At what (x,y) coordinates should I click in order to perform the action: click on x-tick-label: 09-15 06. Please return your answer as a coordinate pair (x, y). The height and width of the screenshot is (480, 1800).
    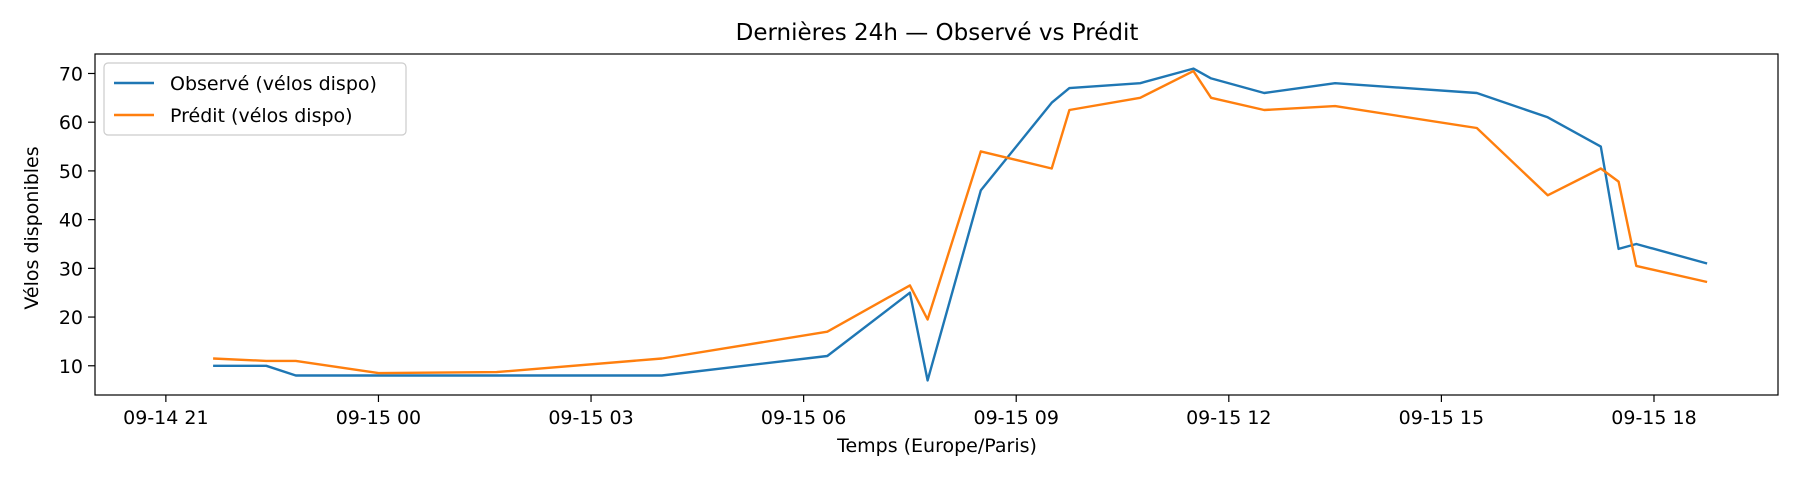
    Looking at the image, I should click on (803, 418).